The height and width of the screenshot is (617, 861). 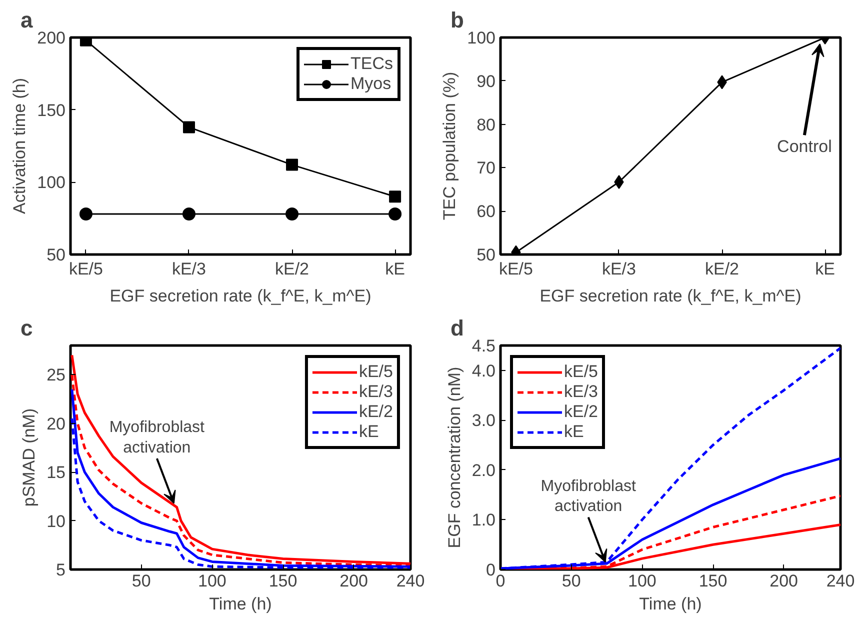 What do you see at coordinates (56, 472) in the screenshot?
I see `y-tick-label: 15` at bounding box center [56, 472].